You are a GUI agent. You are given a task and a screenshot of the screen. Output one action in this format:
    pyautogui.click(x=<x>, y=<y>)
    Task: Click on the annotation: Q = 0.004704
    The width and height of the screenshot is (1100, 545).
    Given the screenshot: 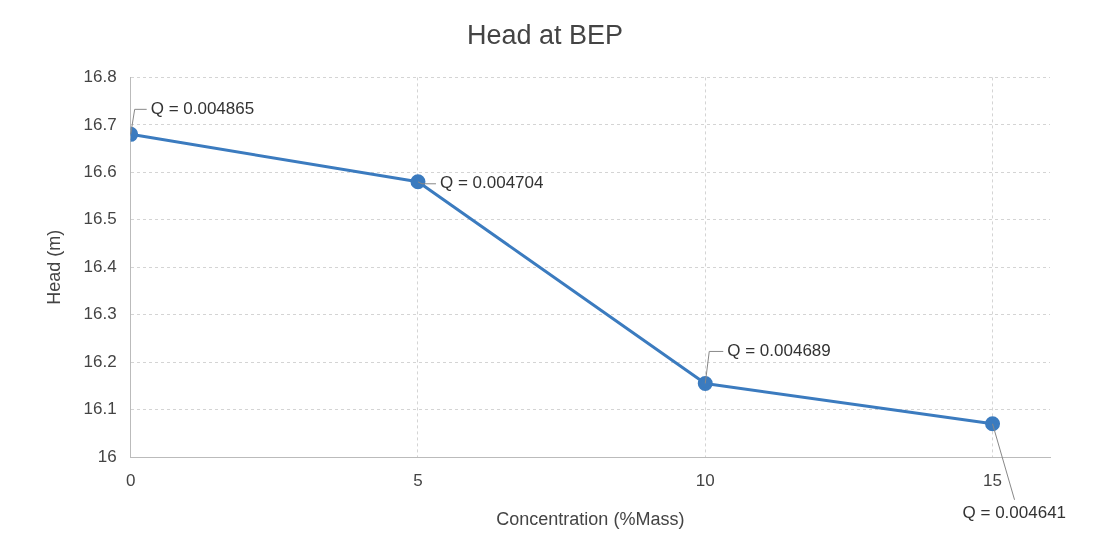 What is the action you would take?
    pyautogui.click(x=491, y=183)
    